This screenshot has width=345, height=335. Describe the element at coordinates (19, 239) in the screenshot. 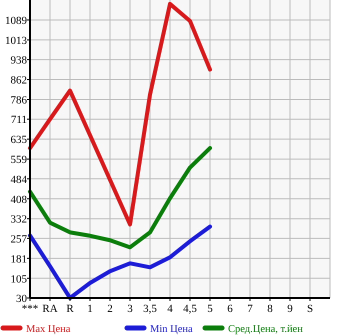

I see `y-tick-label: 257` at that location.